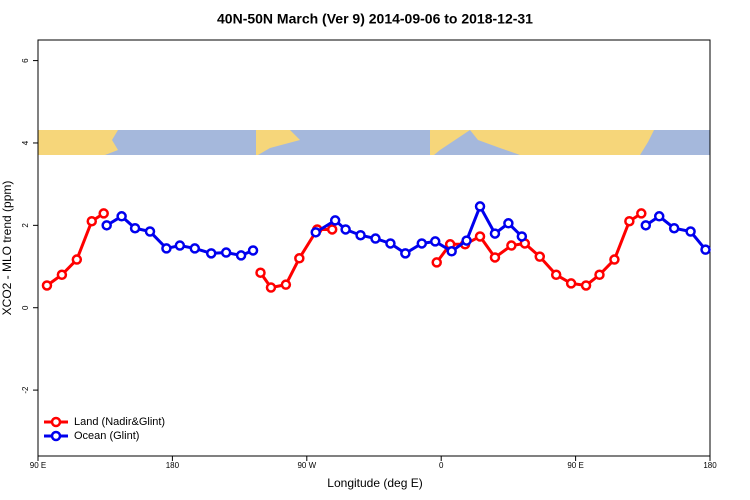 This screenshot has height=500, width=750. I want to click on y-axis-label: XCO2 - MLO trend (ppm), so click(7, 248).